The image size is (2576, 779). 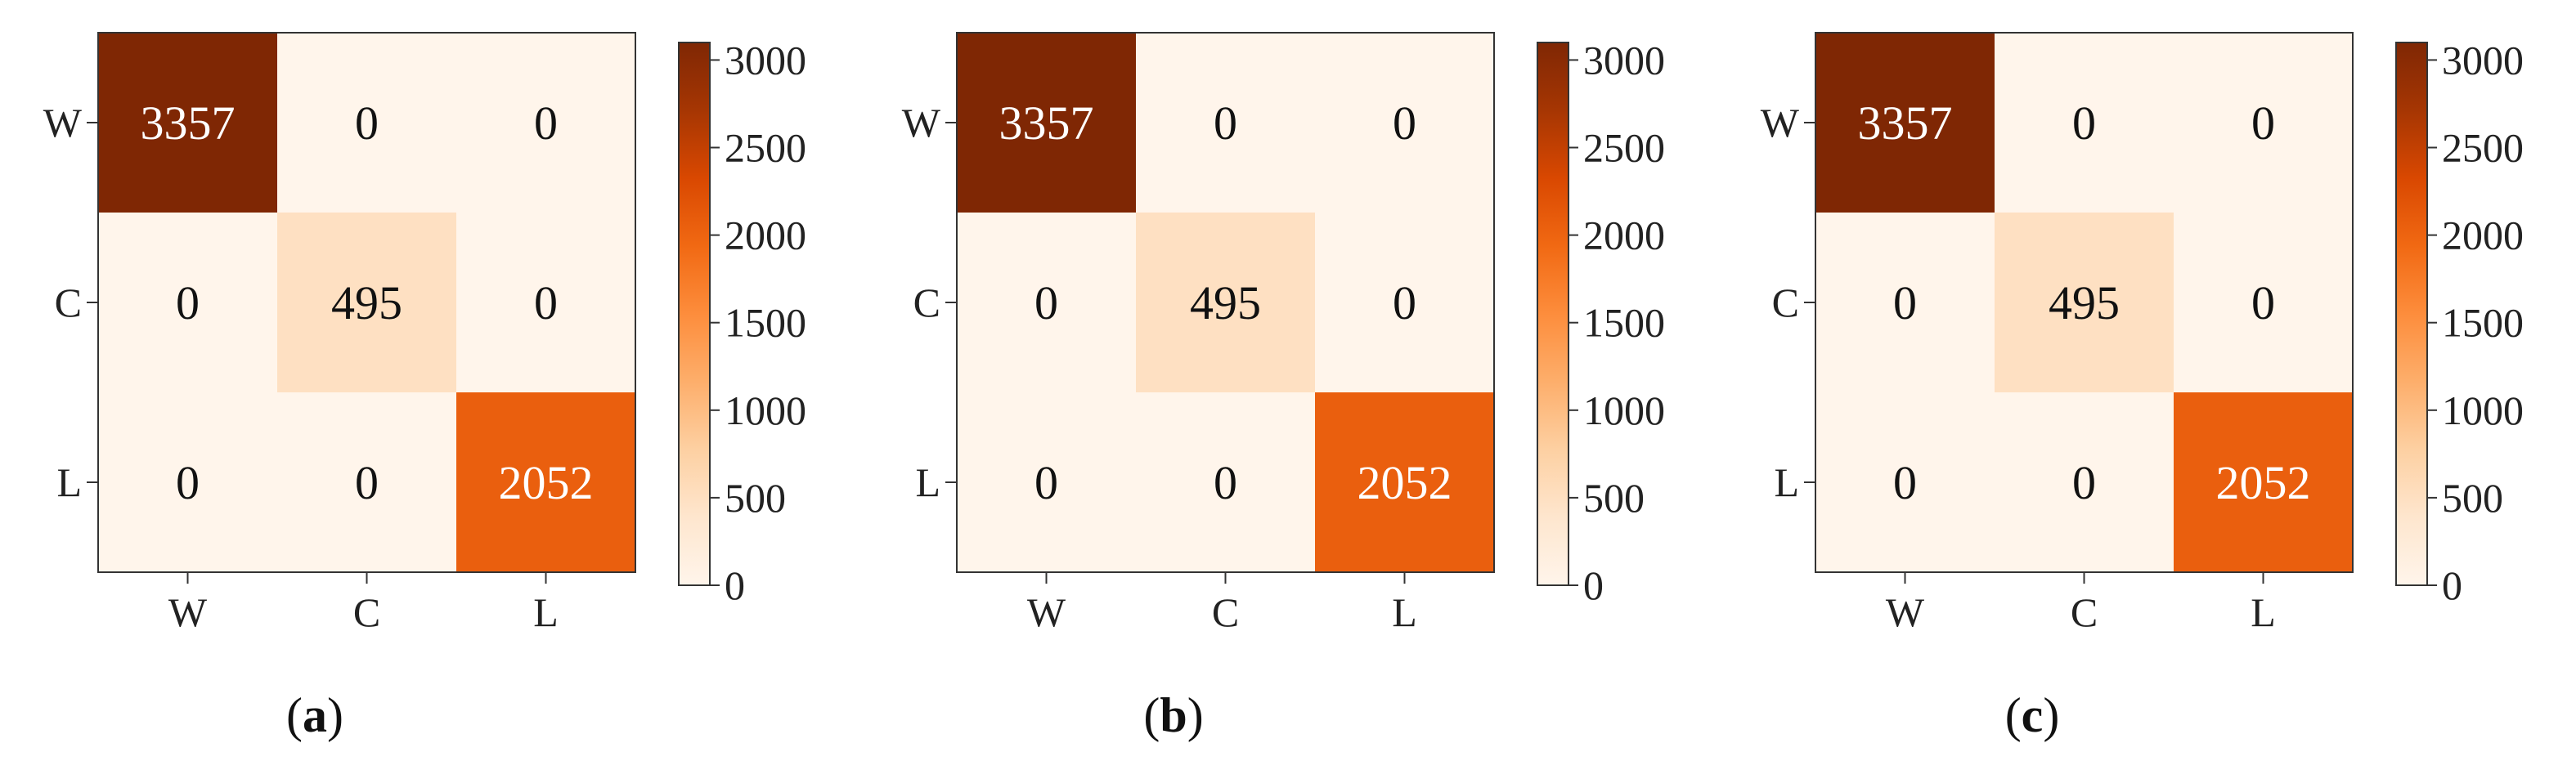 I want to click on panel-label: (a), so click(x=314, y=715).